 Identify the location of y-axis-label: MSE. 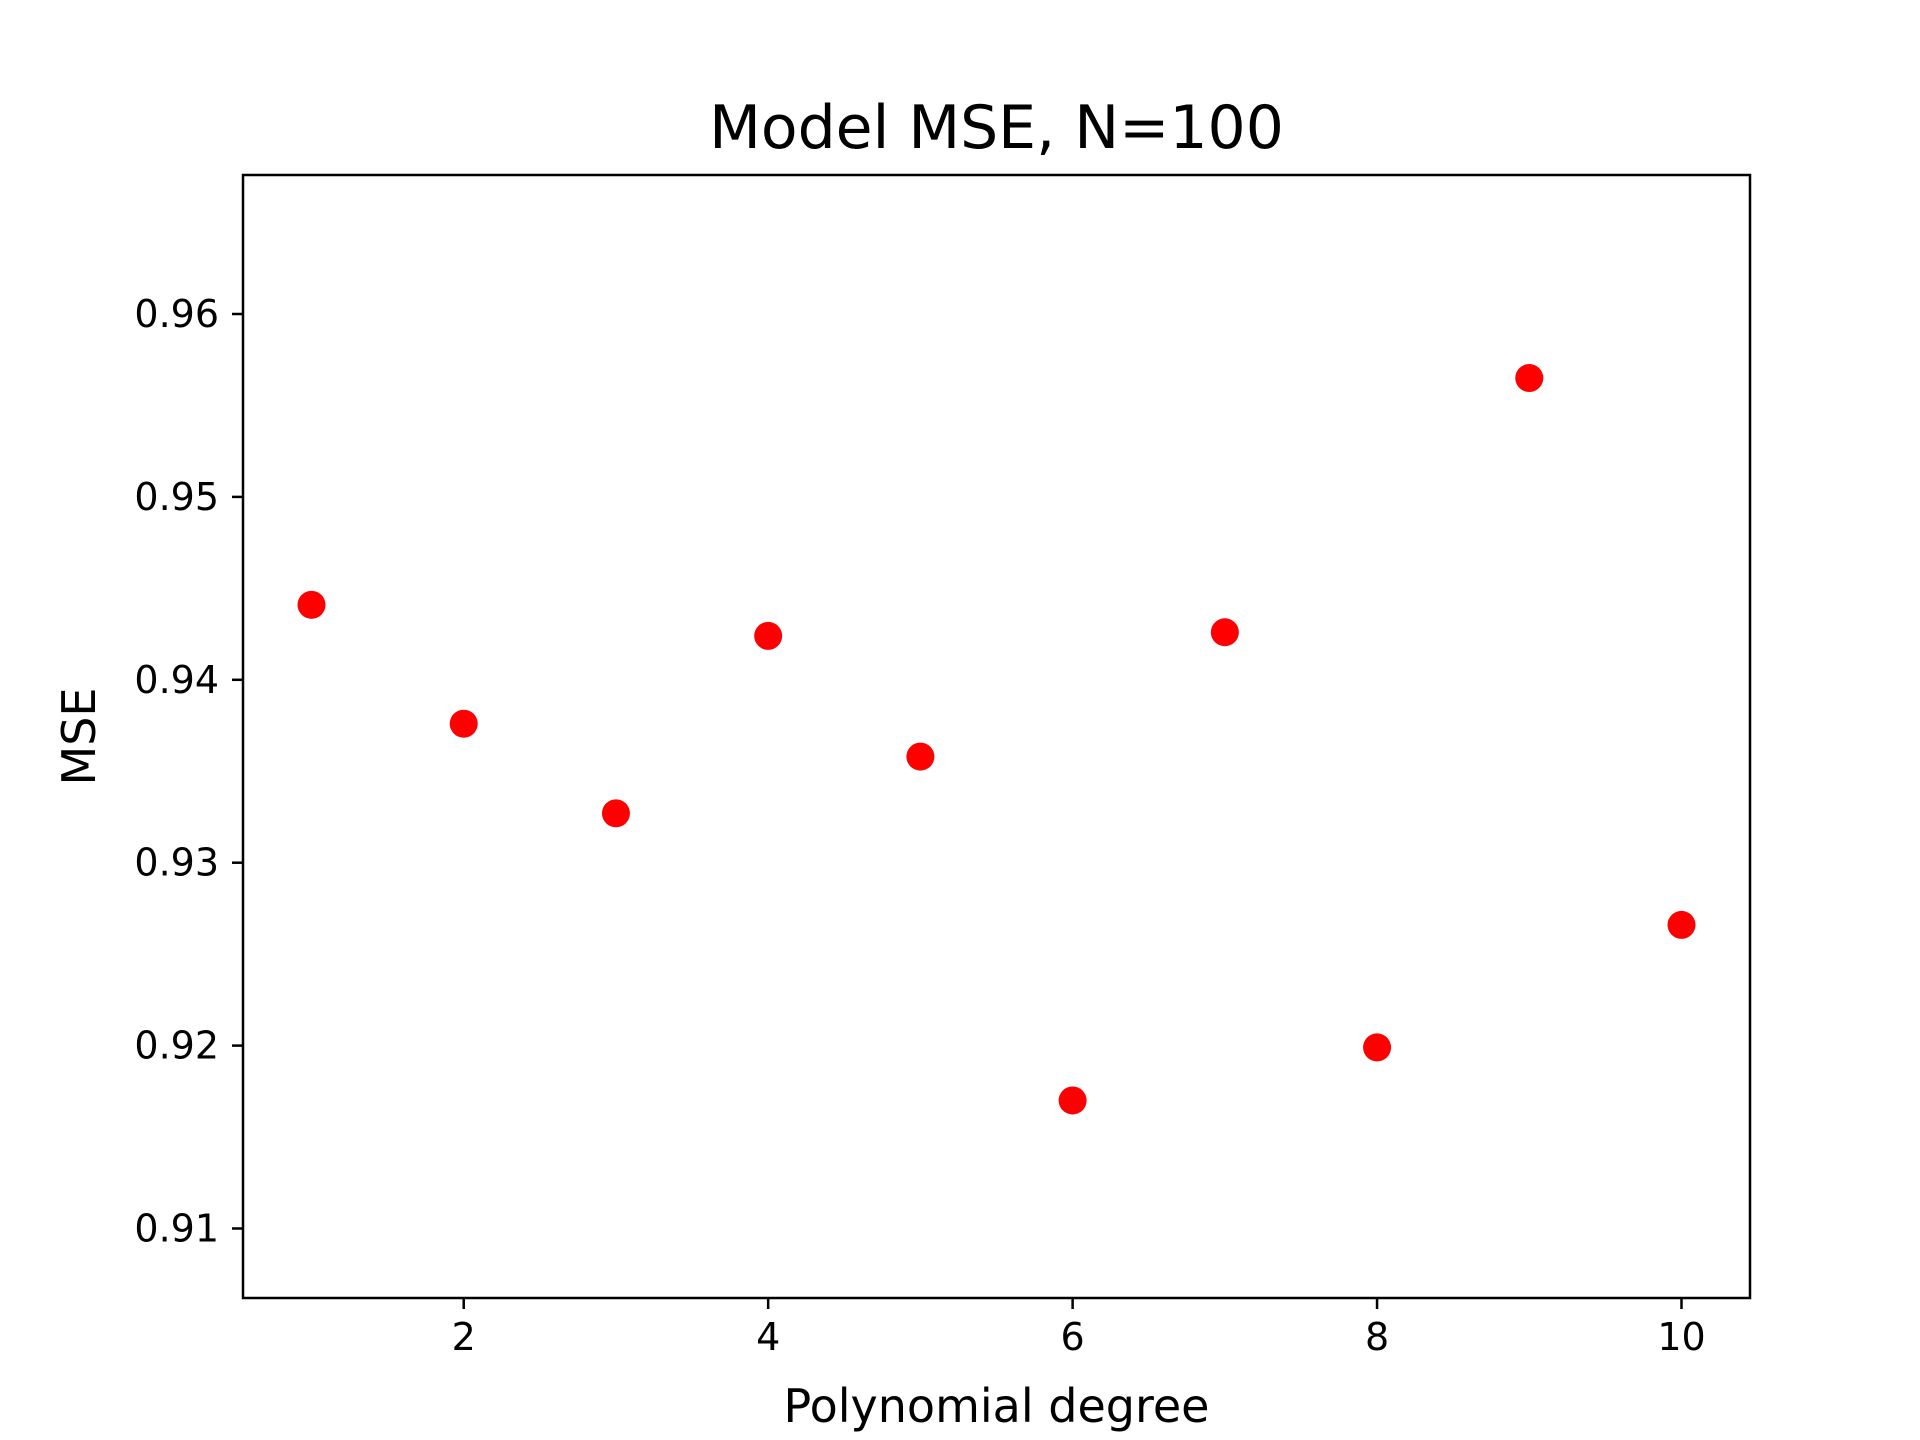
(79, 737).